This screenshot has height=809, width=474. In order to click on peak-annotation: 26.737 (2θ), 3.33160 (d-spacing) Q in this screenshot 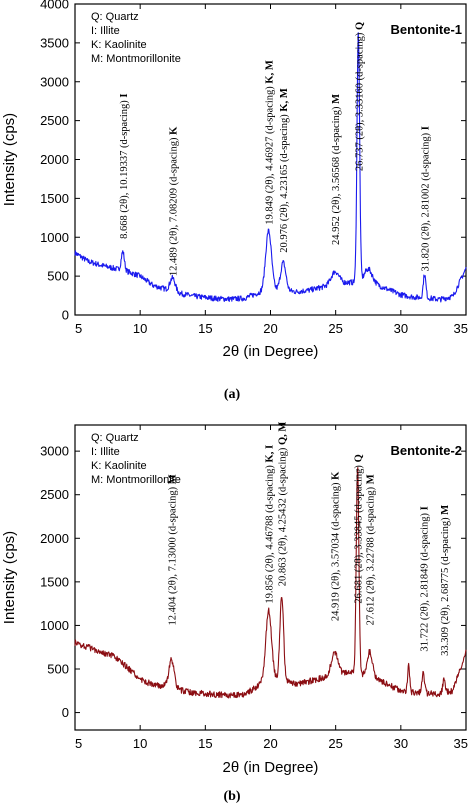, I will do `click(359, 96)`.